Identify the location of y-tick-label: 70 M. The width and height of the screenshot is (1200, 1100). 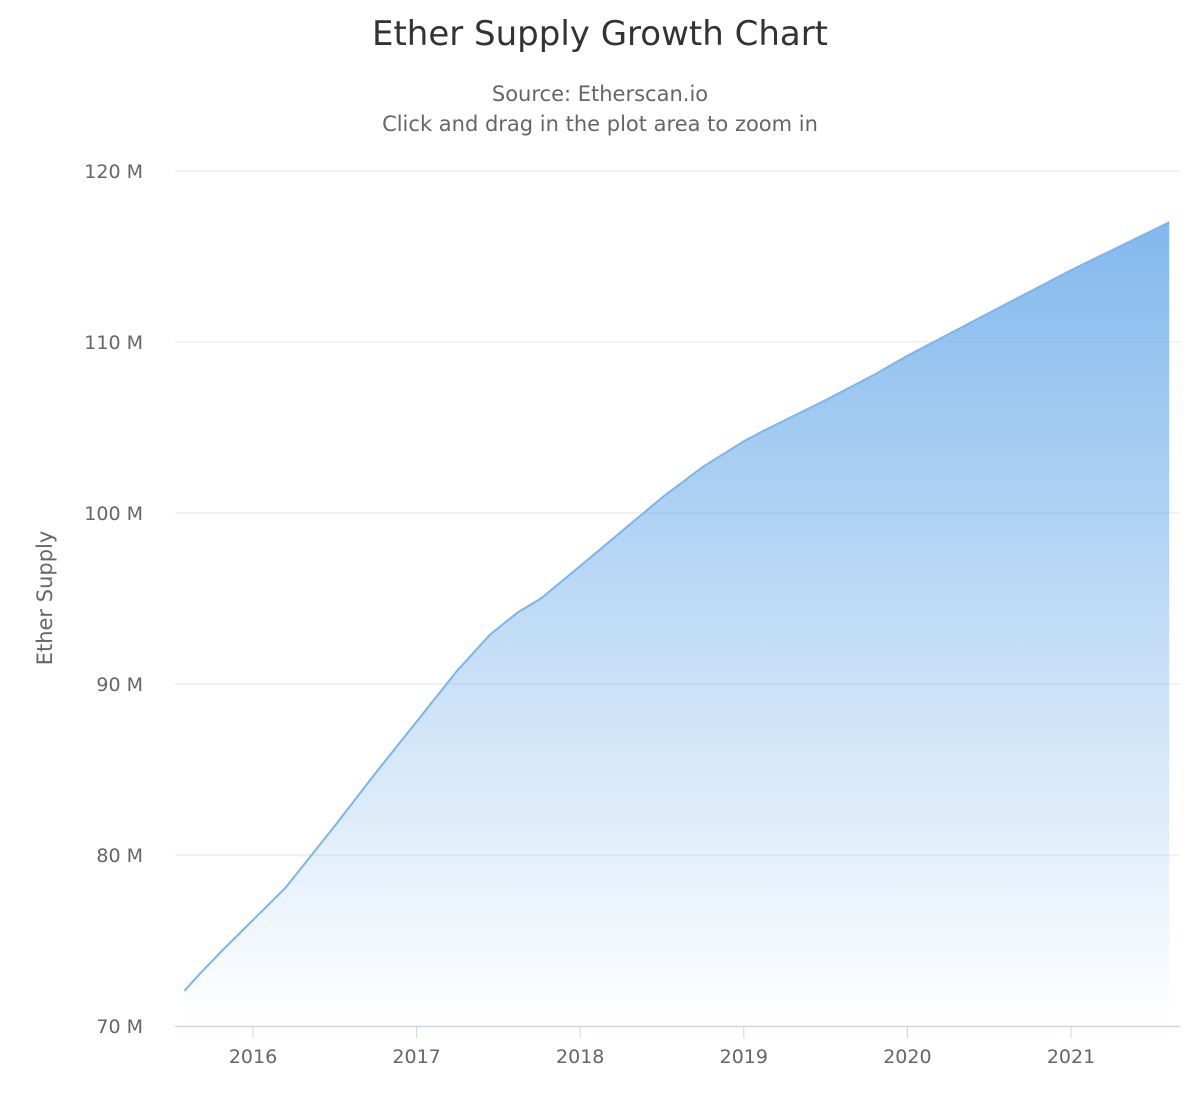
(119, 1027).